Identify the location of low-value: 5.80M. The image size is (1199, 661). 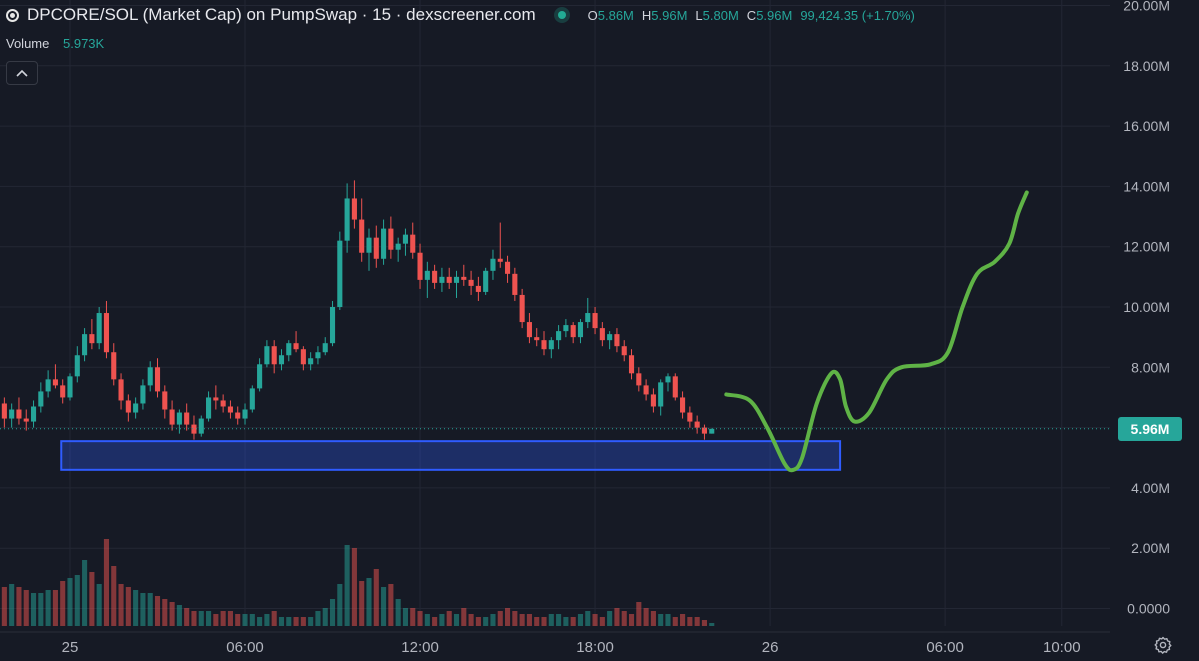
(720, 15).